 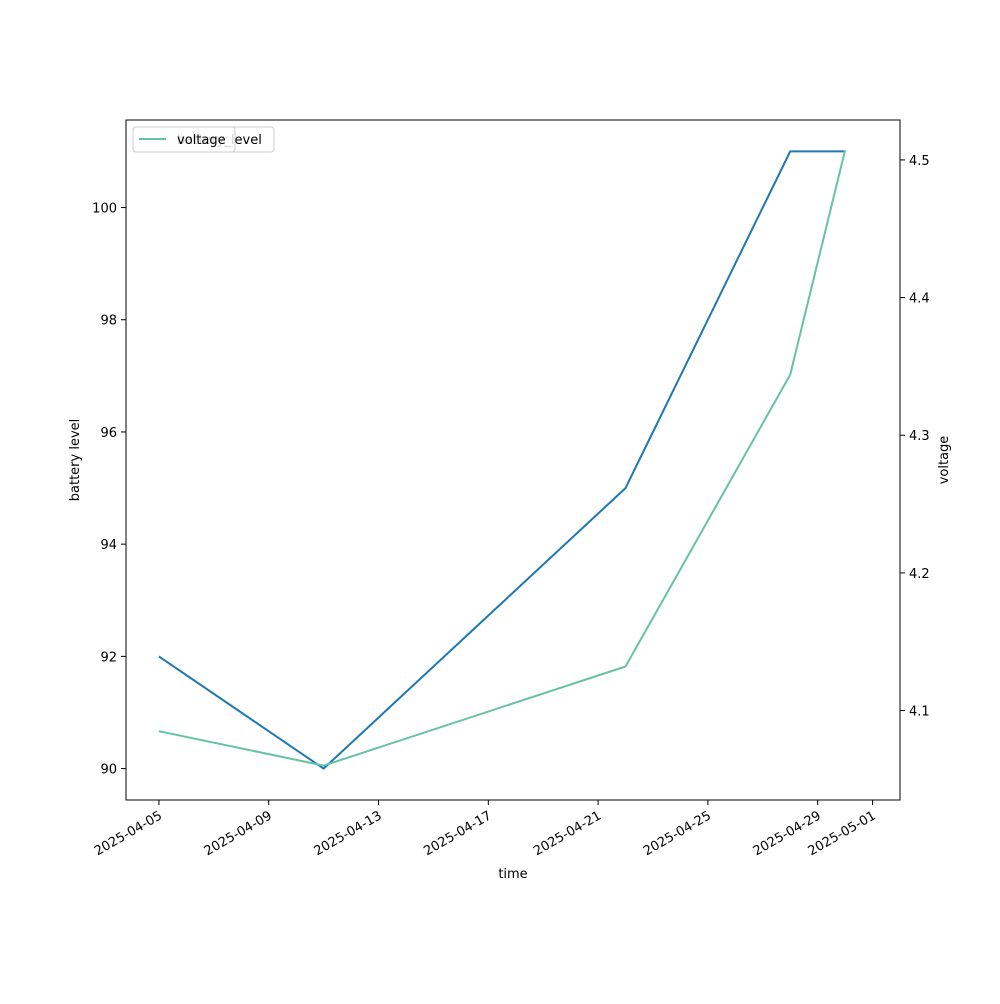 I want to click on y-tick-label: 98, so click(x=108, y=321).